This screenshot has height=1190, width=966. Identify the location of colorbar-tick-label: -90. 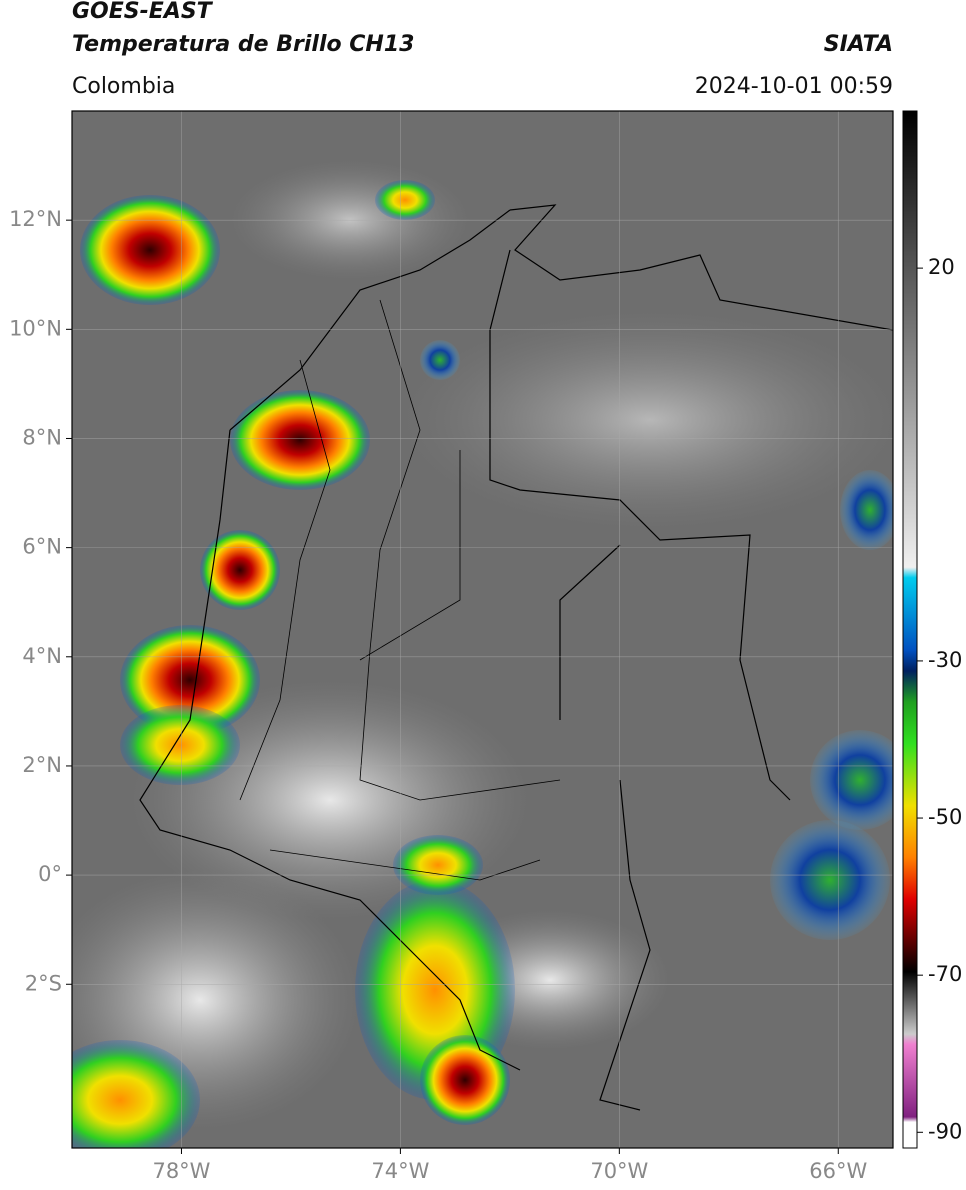
(945, 1131).